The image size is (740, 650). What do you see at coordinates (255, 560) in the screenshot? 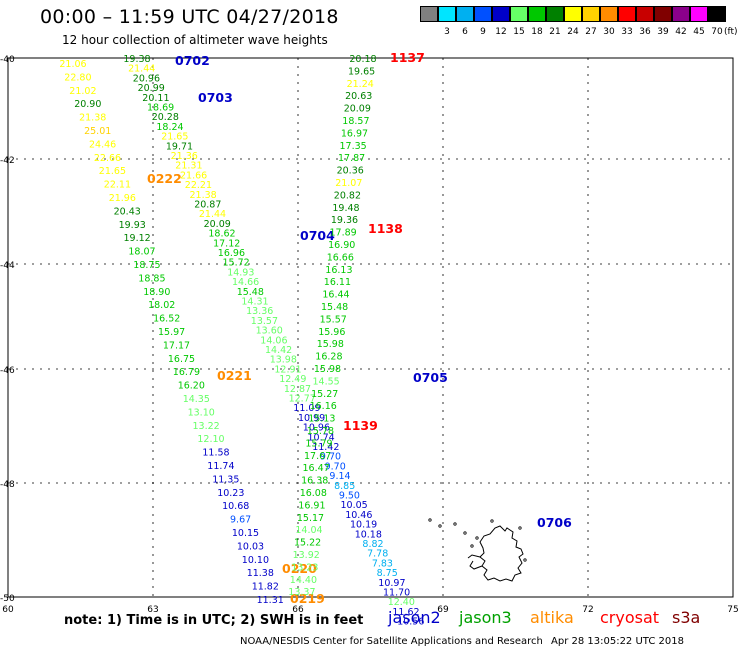
I see `swh-reading: 10.10` at bounding box center [255, 560].